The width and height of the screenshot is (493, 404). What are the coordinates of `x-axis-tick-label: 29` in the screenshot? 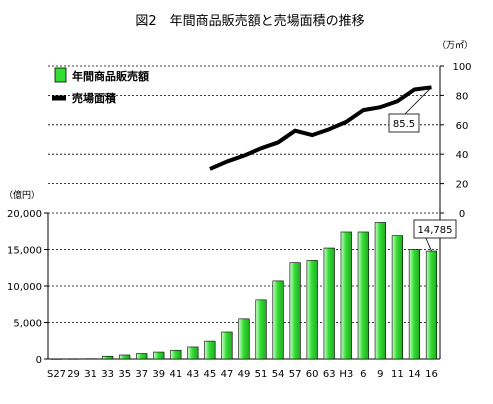 It's located at (73, 374).